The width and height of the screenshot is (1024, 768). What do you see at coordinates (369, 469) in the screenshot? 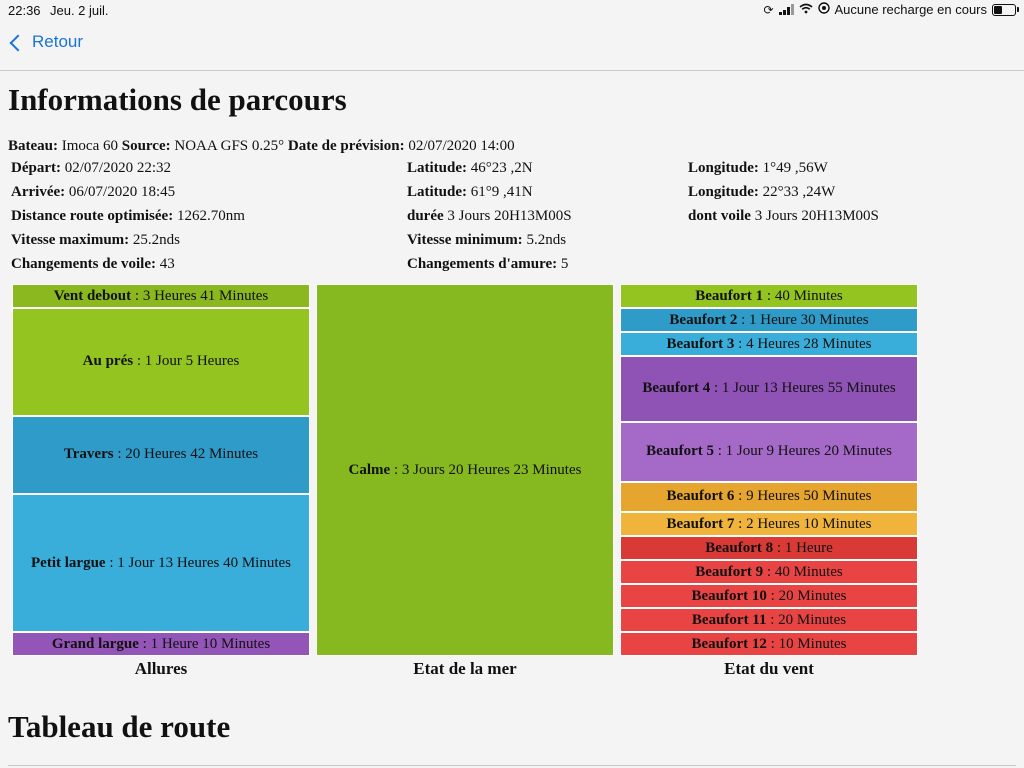
I see `segment-label: Calme` at bounding box center [369, 469].